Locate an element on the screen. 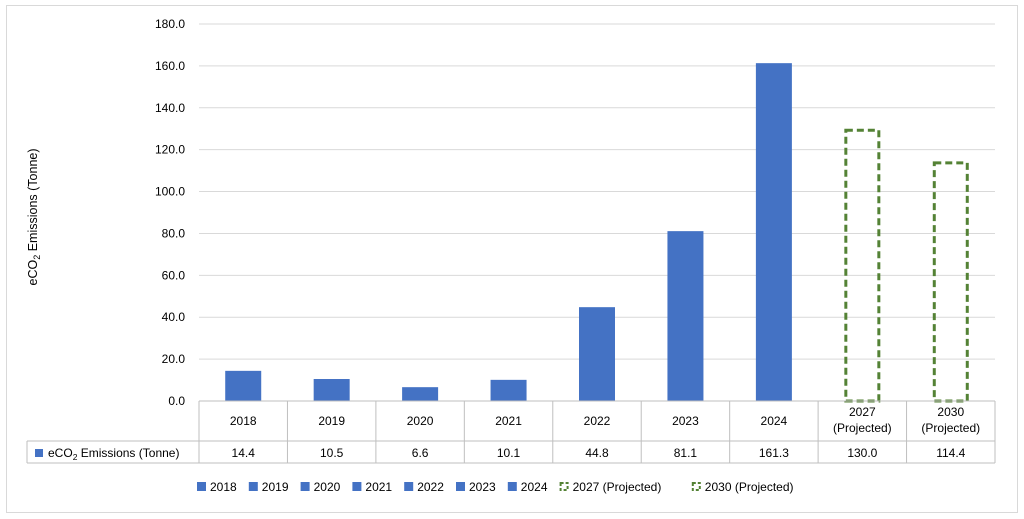  y-tick-label: 140.0 is located at coordinates (170, 108).